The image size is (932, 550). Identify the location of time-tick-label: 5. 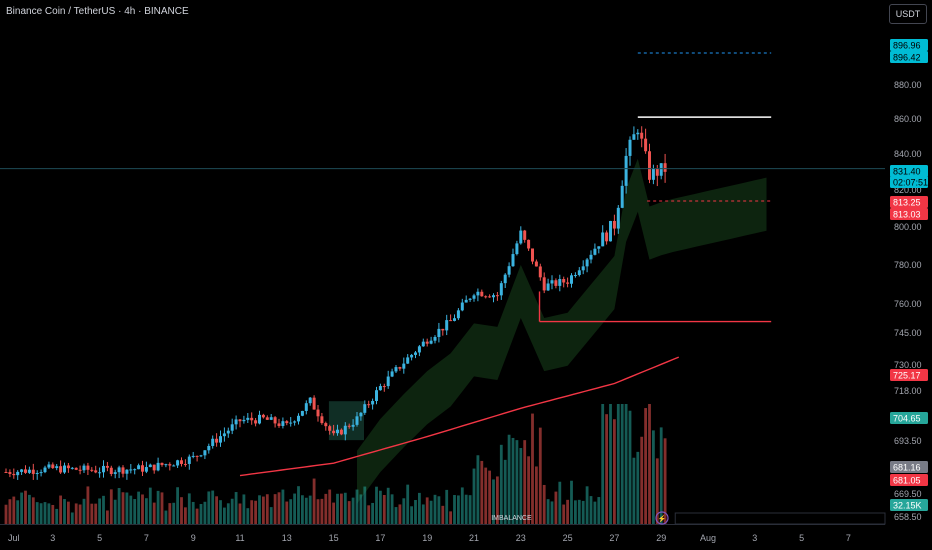
(99, 538).